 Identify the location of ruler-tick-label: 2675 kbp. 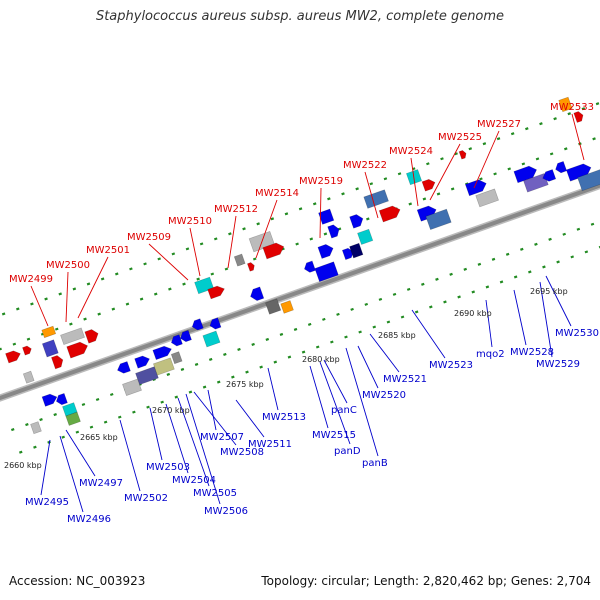
(245, 384).